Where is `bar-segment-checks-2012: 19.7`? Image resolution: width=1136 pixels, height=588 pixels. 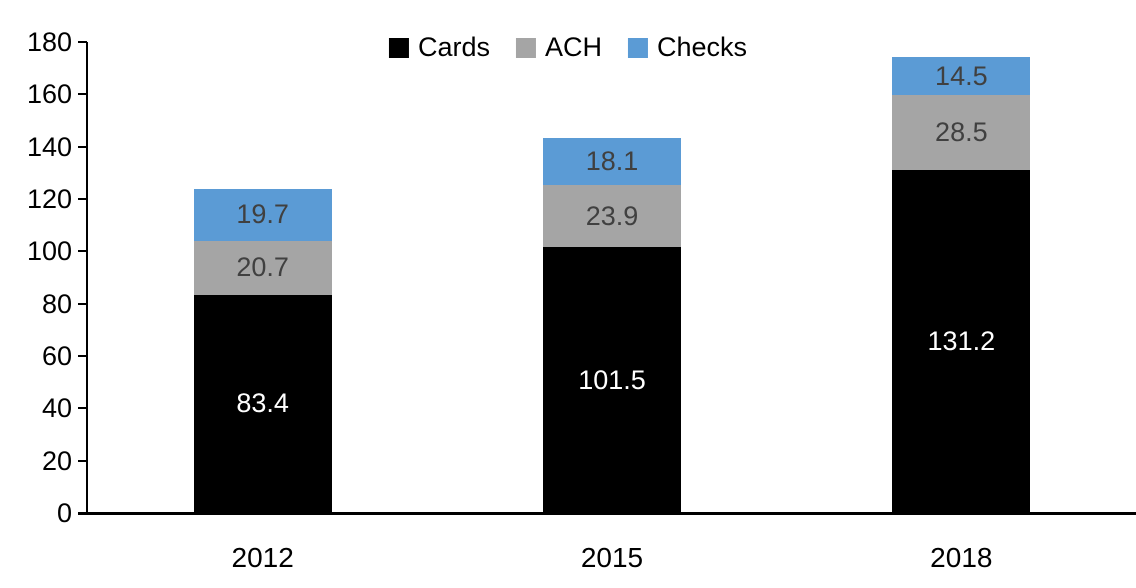 bar-segment-checks-2012: 19.7 is located at coordinates (262, 215).